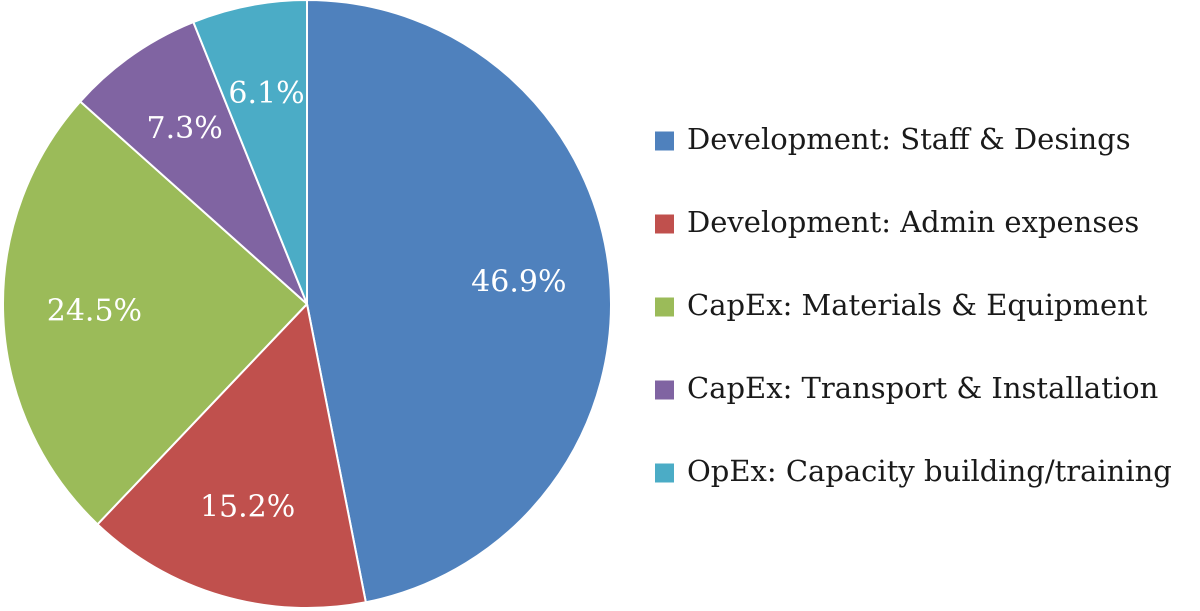 The image size is (1200, 611). I want to click on legend-label: Development: Admin expenses, so click(913, 222).